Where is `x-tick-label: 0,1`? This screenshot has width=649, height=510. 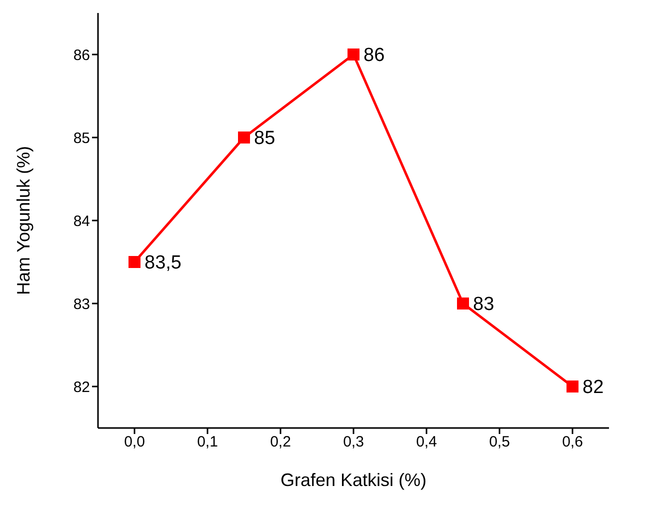
x-tick-label: 0,1 is located at coordinates (207, 442).